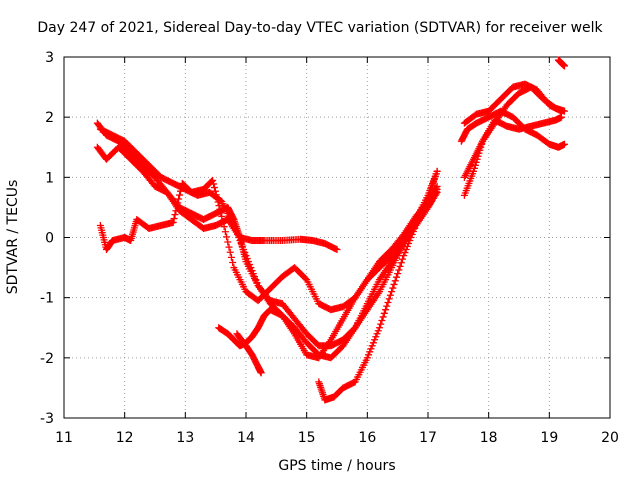 The height and width of the screenshot is (480, 640). Describe the element at coordinates (367, 438) in the screenshot. I see `x-tick-label: 16` at that location.